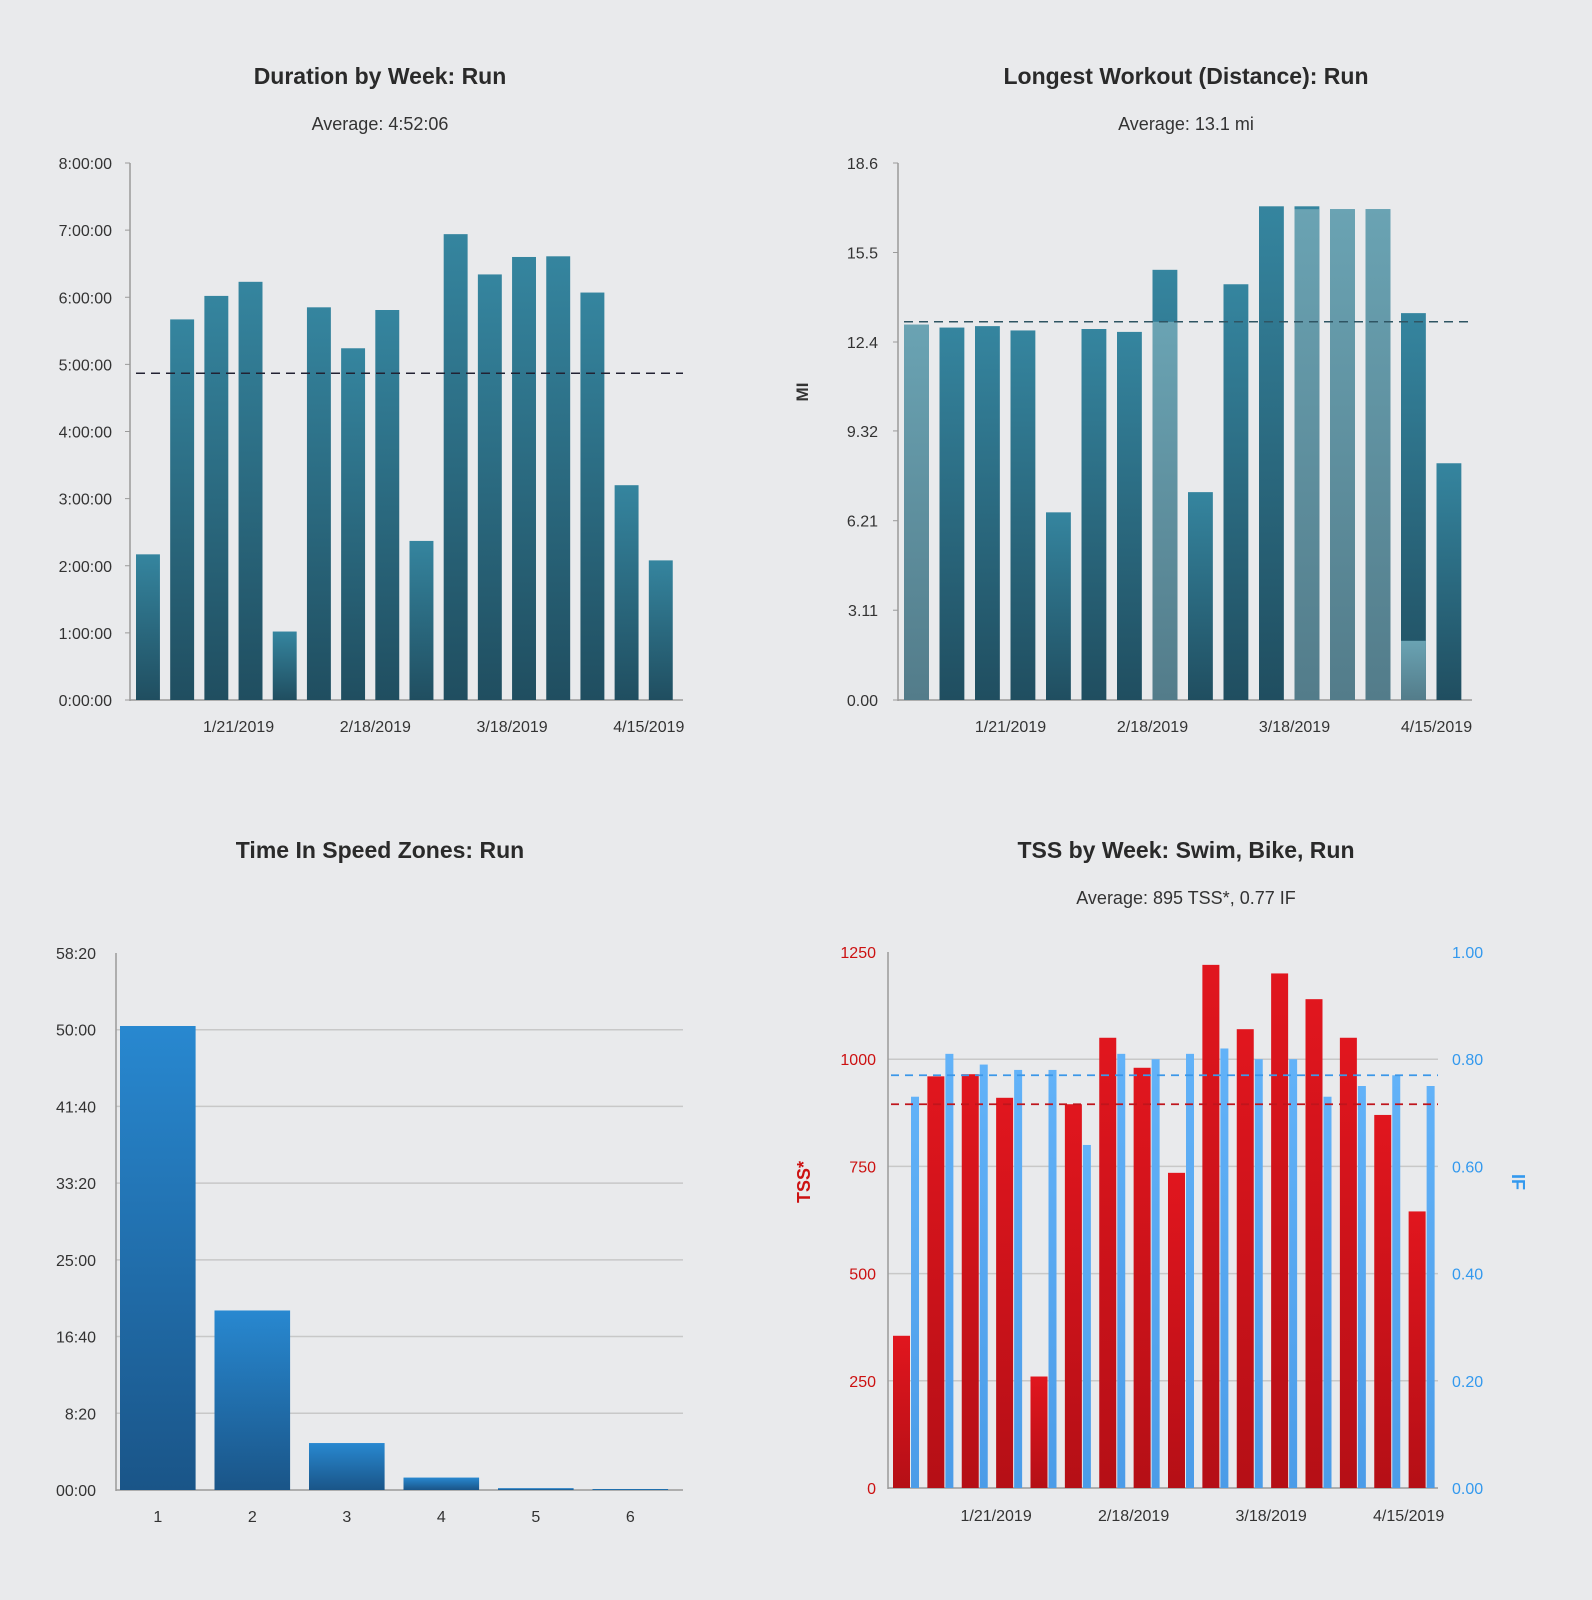 The image size is (1592, 1600). Describe the element at coordinates (1467, 1275) in the screenshot. I see `y-right-tick-label: 0.40` at that location.